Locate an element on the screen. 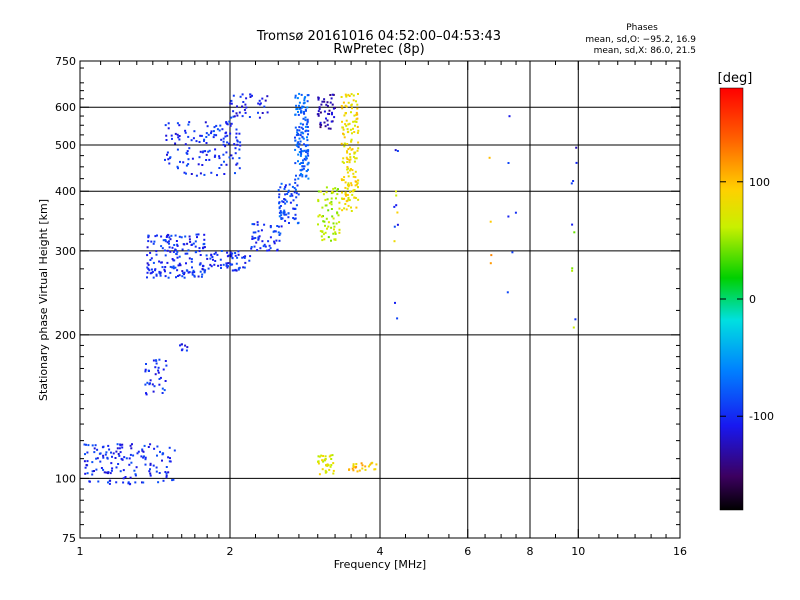 Image resolution: width=800 pixels, height=600 pixels. chart-title: Tromsø 20161016 04:52:00–04:53:43 is located at coordinates (378, 36).